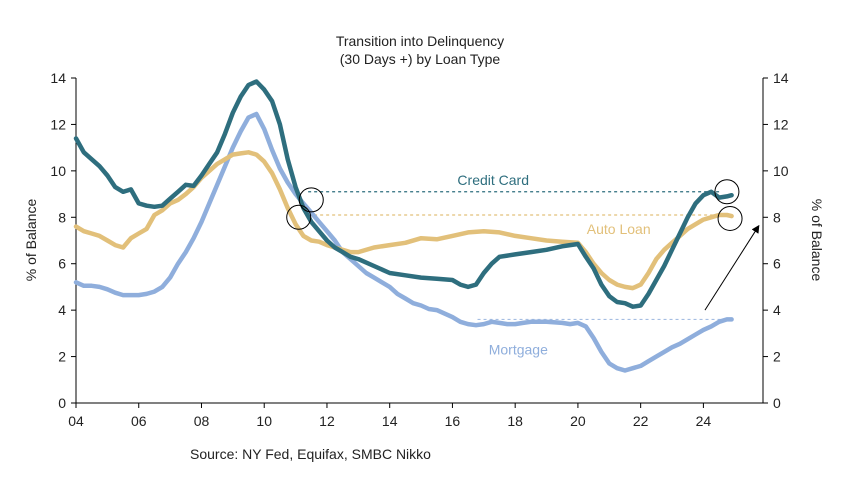 This screenshot has height=496, width=852. I want to click on left-y-tick-label: 4, so click(62, 310).